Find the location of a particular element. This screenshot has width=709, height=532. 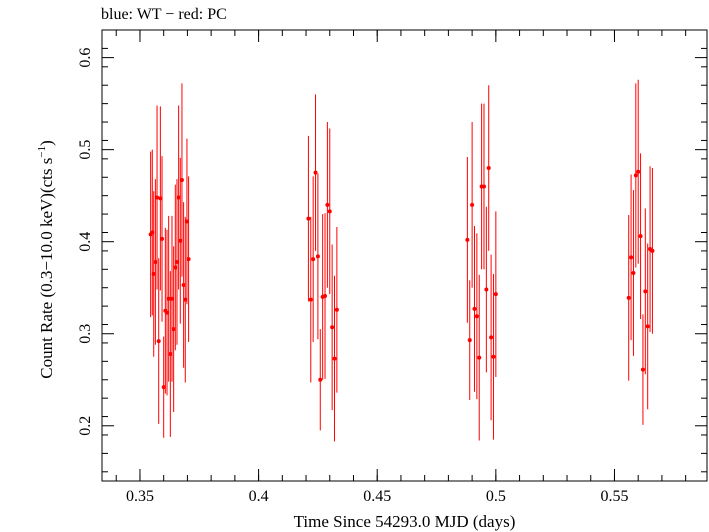

y-tick-label: 0.5 is located at coordinates (85, 150).